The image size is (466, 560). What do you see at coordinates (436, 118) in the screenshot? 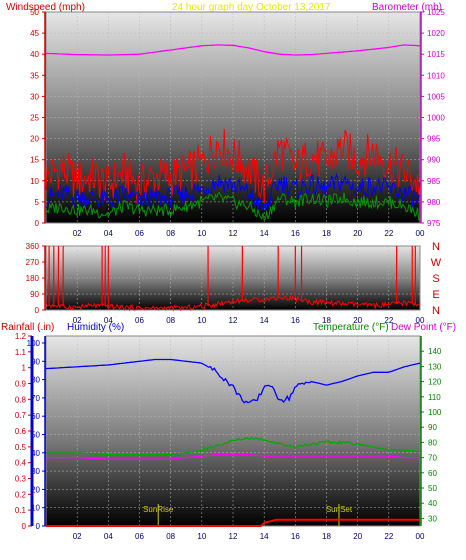
I see `y-right-tick-label: 1000` at bounding box center [436, 118].